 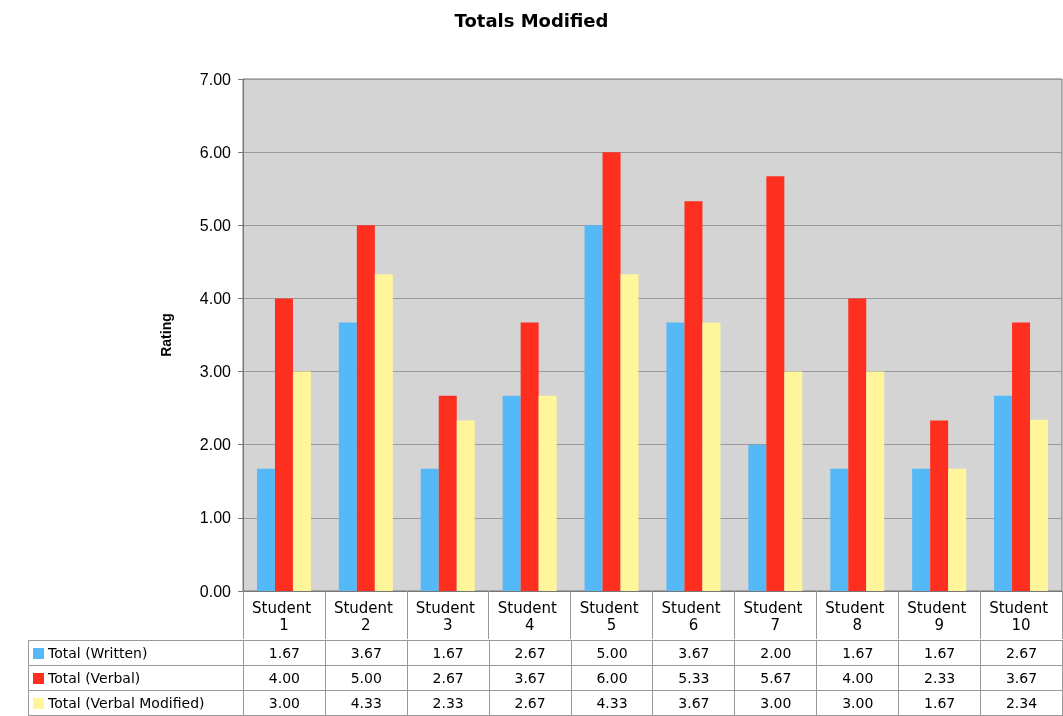 What do you see at coordinates (215, 225) in the screenshot?
I see `y-tick-label: 5.00` at bounding box center [215, 225].